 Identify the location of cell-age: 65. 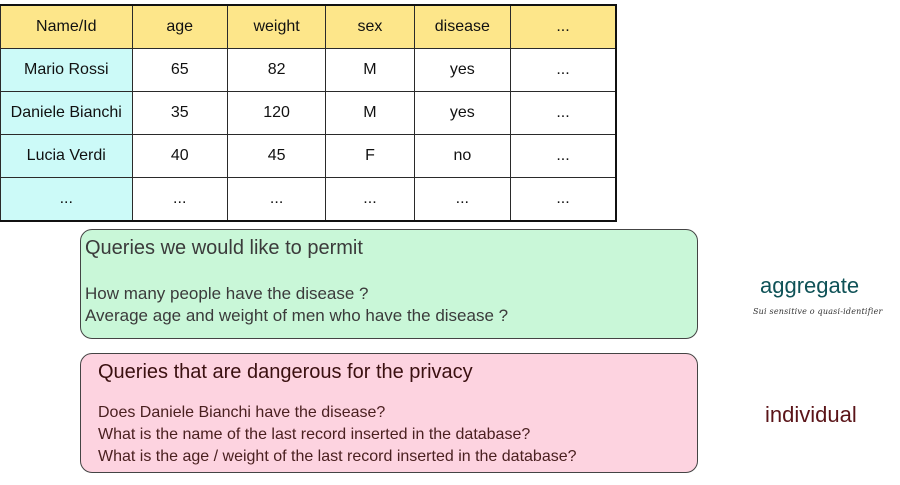
(179, 70).